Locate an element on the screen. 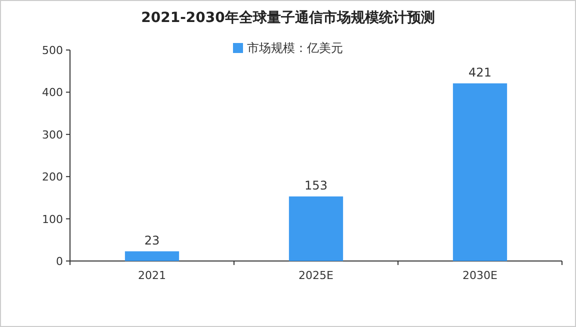 This screenshot has height=327, width=576. y-tick-label: 0 is located at coordinates (59, 261).